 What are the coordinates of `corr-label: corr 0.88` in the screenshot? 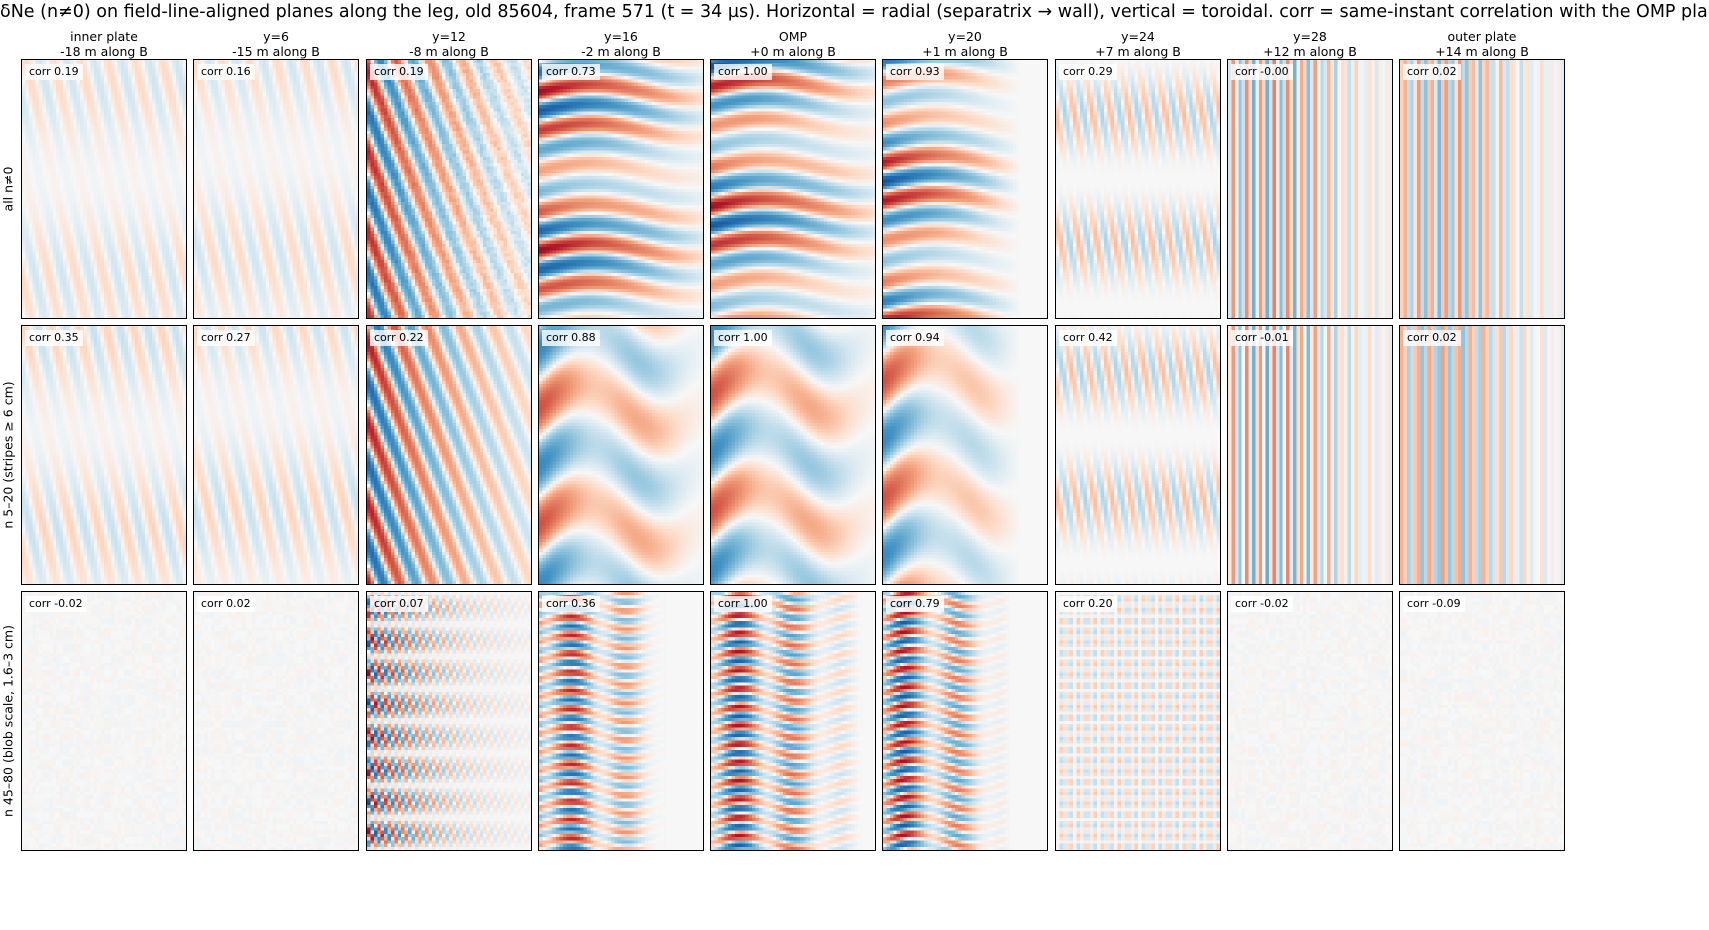 It's located at (571, 338).